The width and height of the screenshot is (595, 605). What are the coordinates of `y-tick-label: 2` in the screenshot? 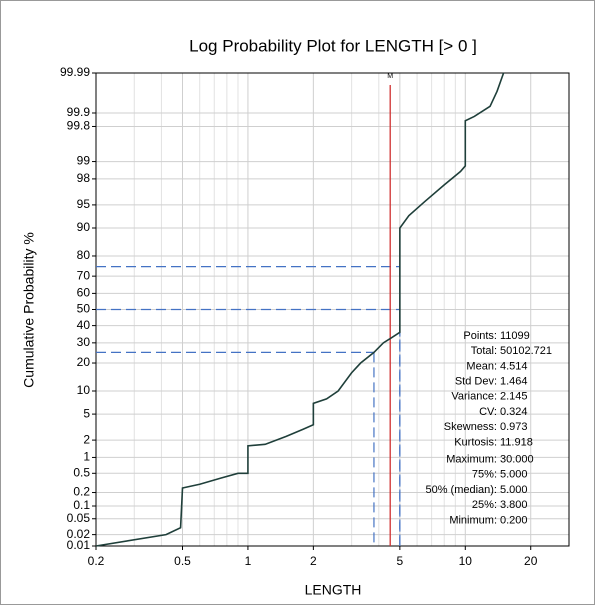 It's located at (86, 439).